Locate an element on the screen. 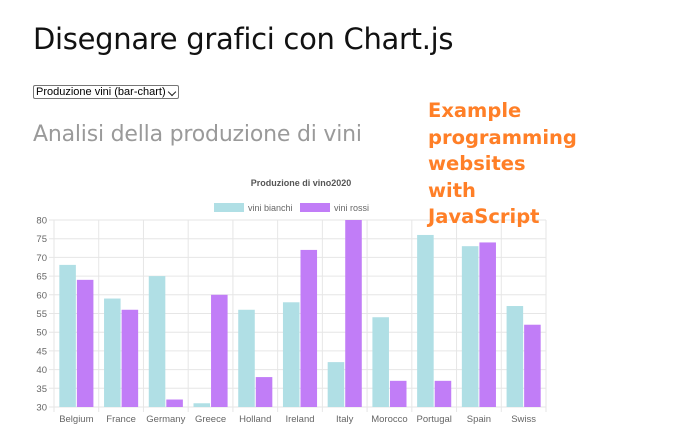 Image resolution: width=680 pixels, height=446 pixels. overlay-line: Example is located at coordinates (475, 110).